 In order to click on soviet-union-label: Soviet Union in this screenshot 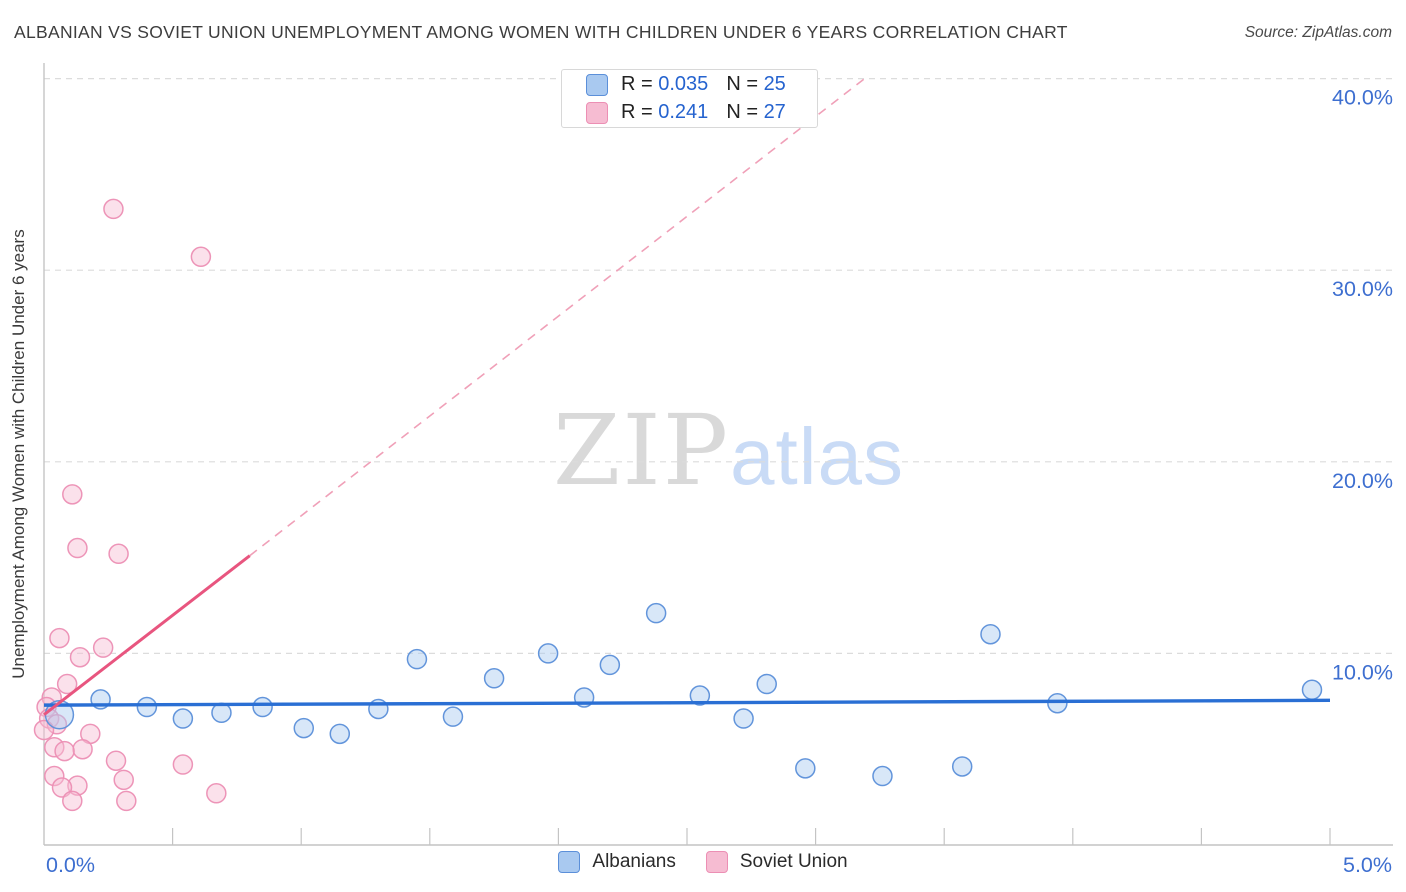, I will do `click(793, 861)`.